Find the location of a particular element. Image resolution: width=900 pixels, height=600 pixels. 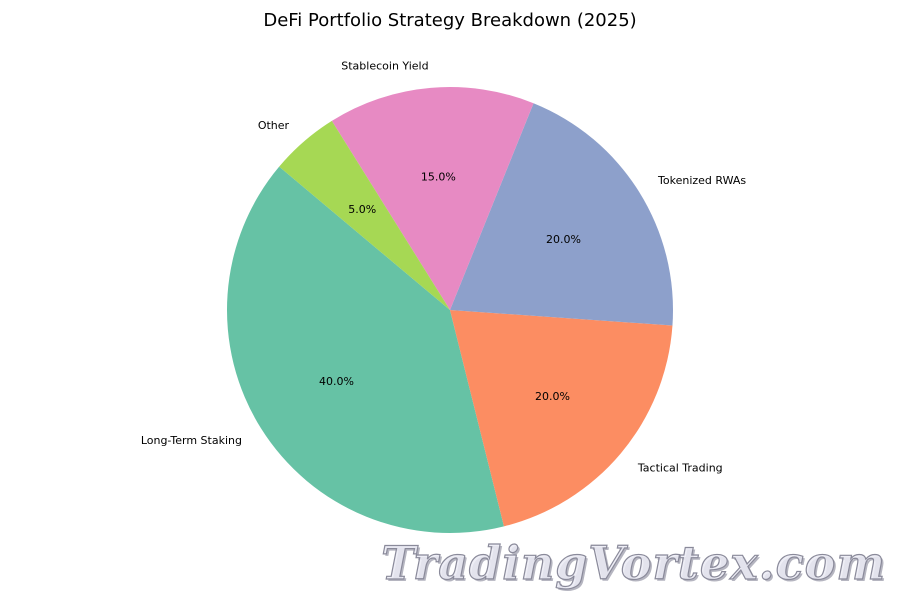

percent-label-tactical-trading: 20.0% is located at coordinates (552, 396).